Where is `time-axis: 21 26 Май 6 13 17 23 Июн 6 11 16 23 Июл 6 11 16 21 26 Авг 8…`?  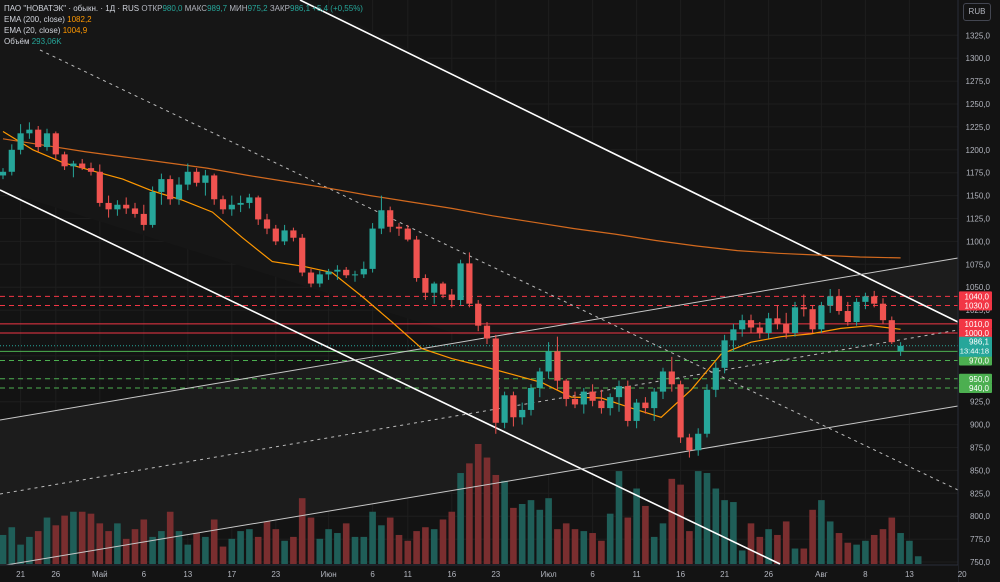 time-axis: 21 26 Май 6 13 17 23 Июн 6 11 16 23 Июл 6 11 16 21 26 Авг 8… is located at coordinates (500, 573).